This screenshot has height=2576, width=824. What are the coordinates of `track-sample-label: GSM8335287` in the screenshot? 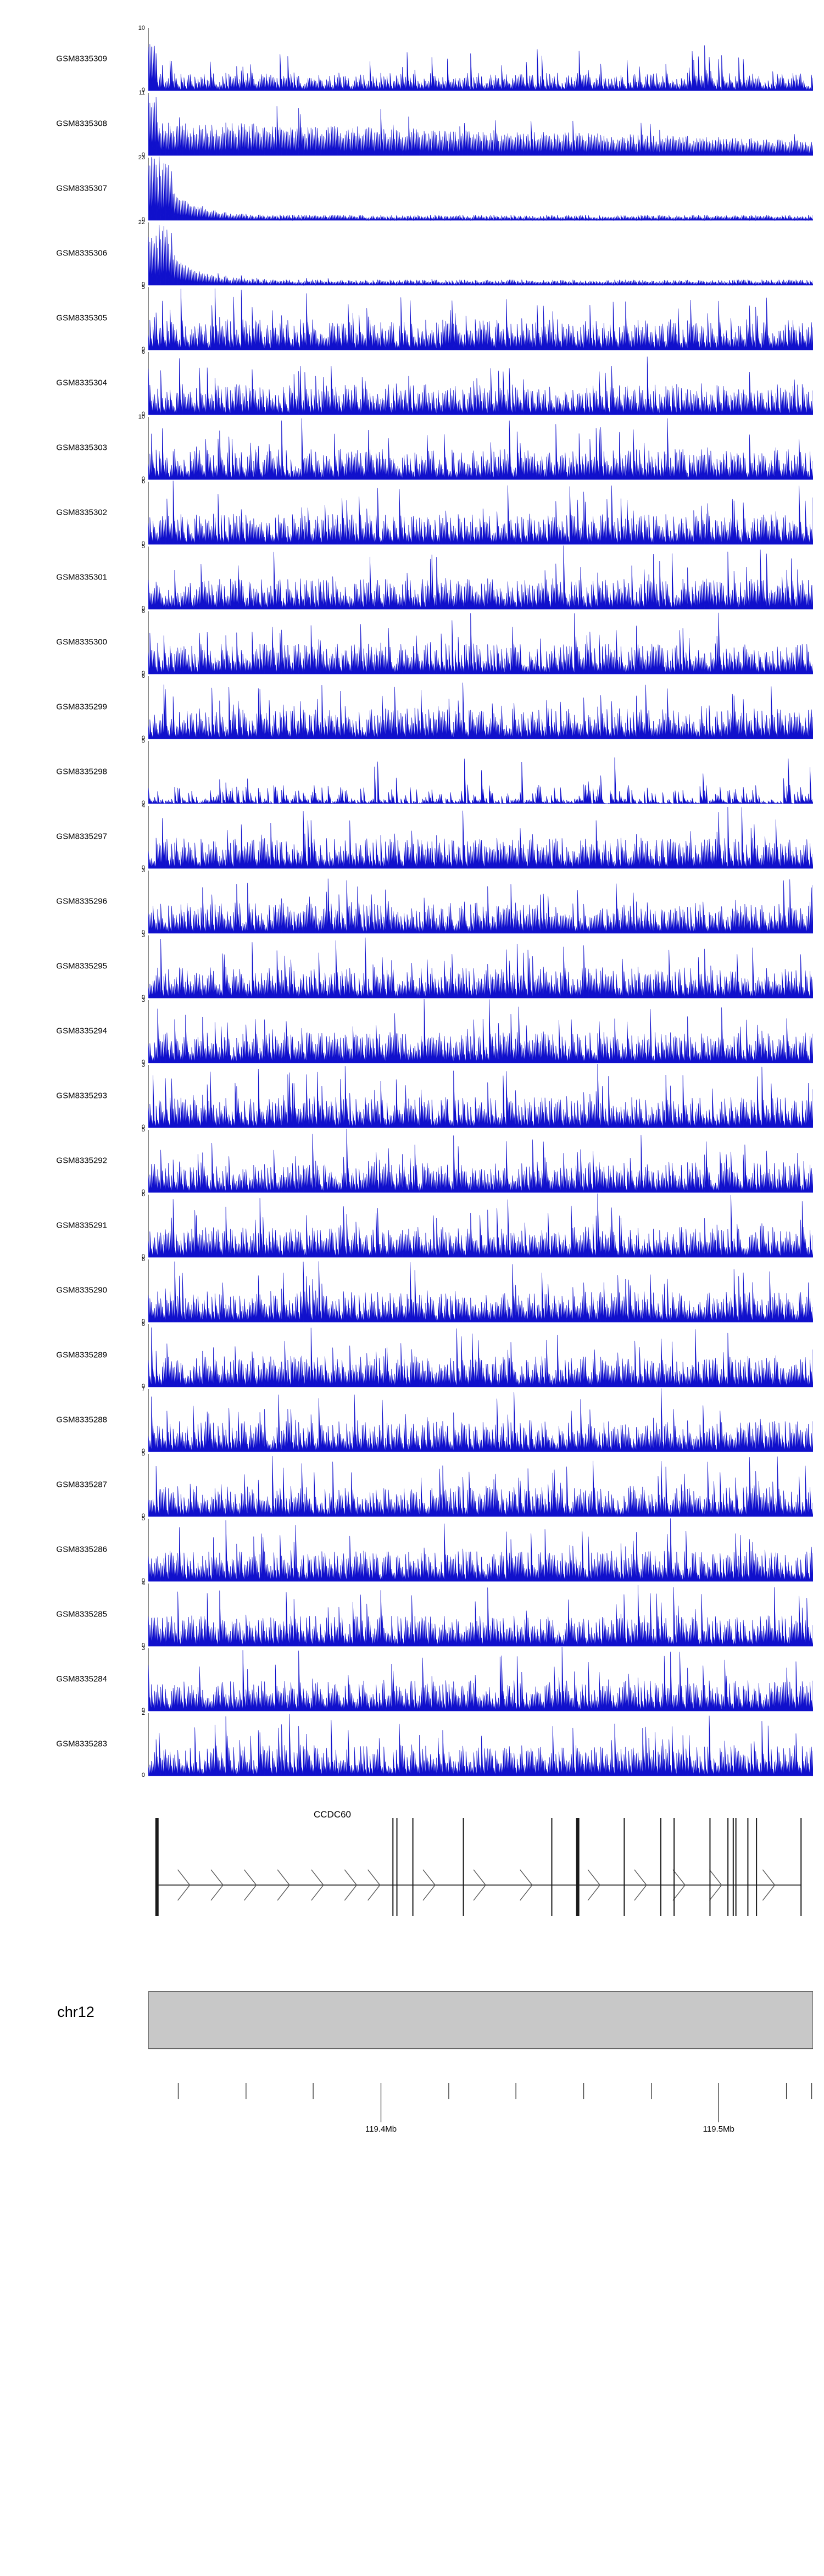 It's located at (82, 1485).